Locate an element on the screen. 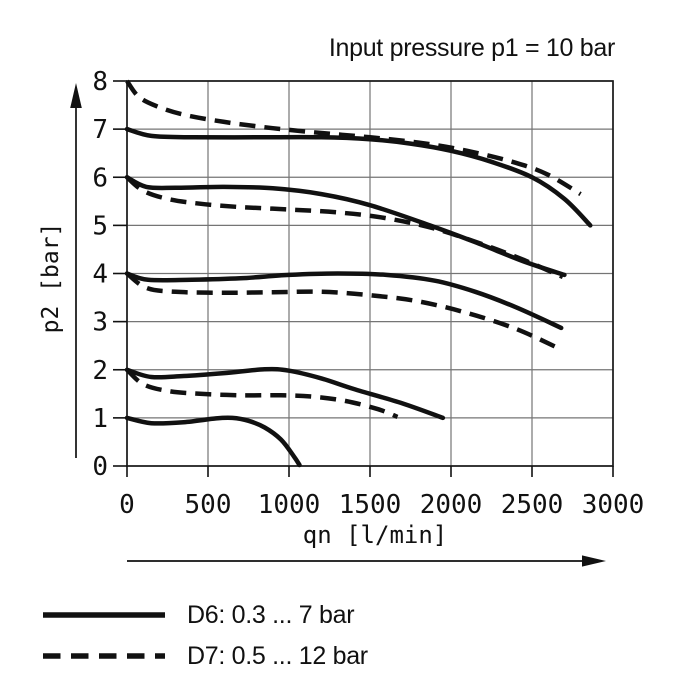 The width and height of the screenshot is (700, 700). x-tick-label: 0 is located at coordinates (127, 505).